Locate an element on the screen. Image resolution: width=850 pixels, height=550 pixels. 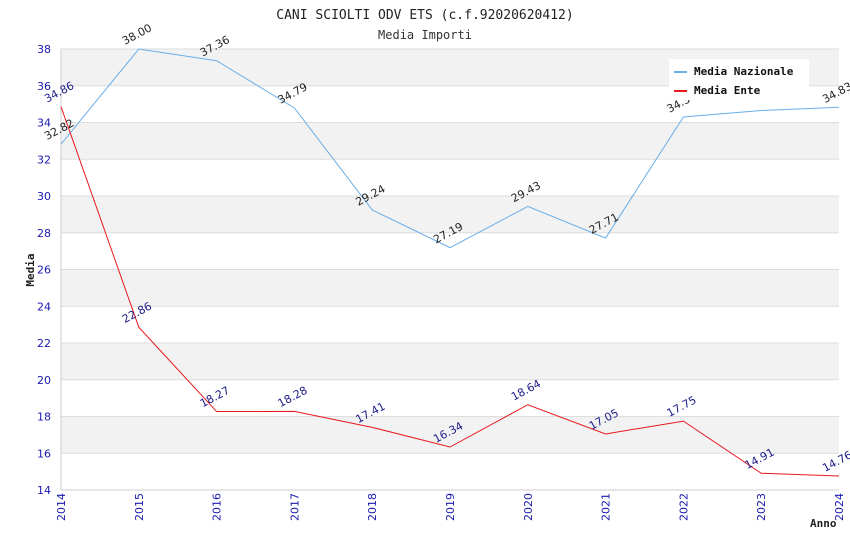
y-tick-label: 14 is located at coordinates (44, 490).